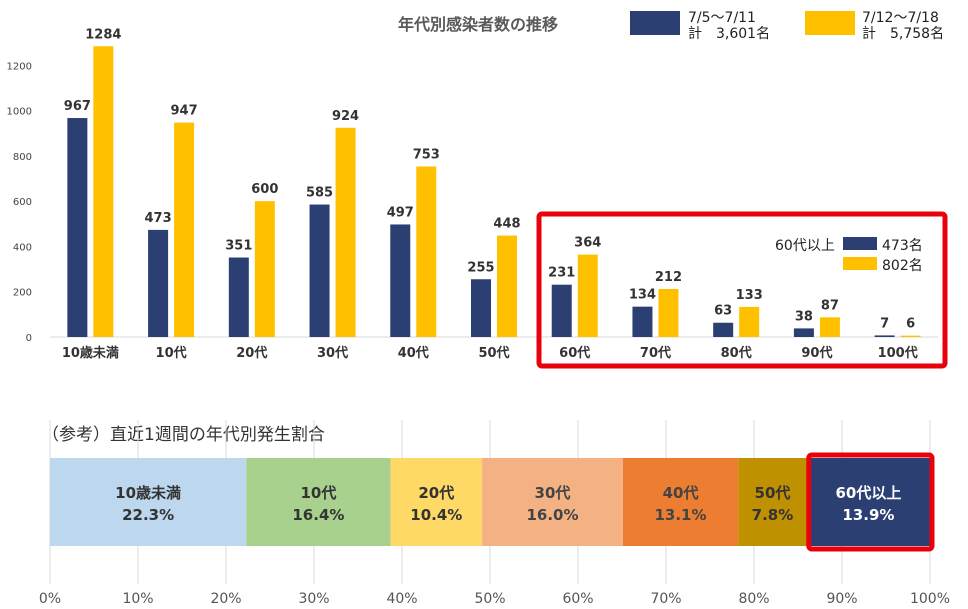  I want to click on y-tick-label: 200, so click(22, 293).